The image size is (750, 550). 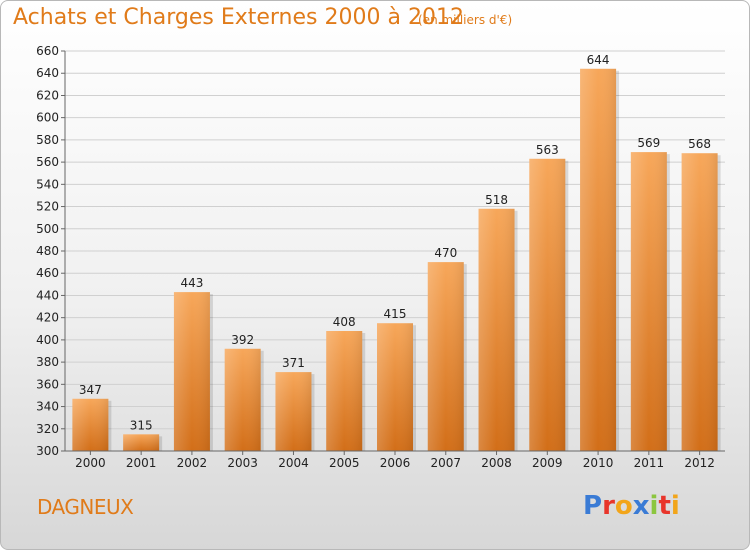 What do you see at coordinates (648, 143) in the screenshot?
I see `data-label: 569` at bounding box center [648, 143].